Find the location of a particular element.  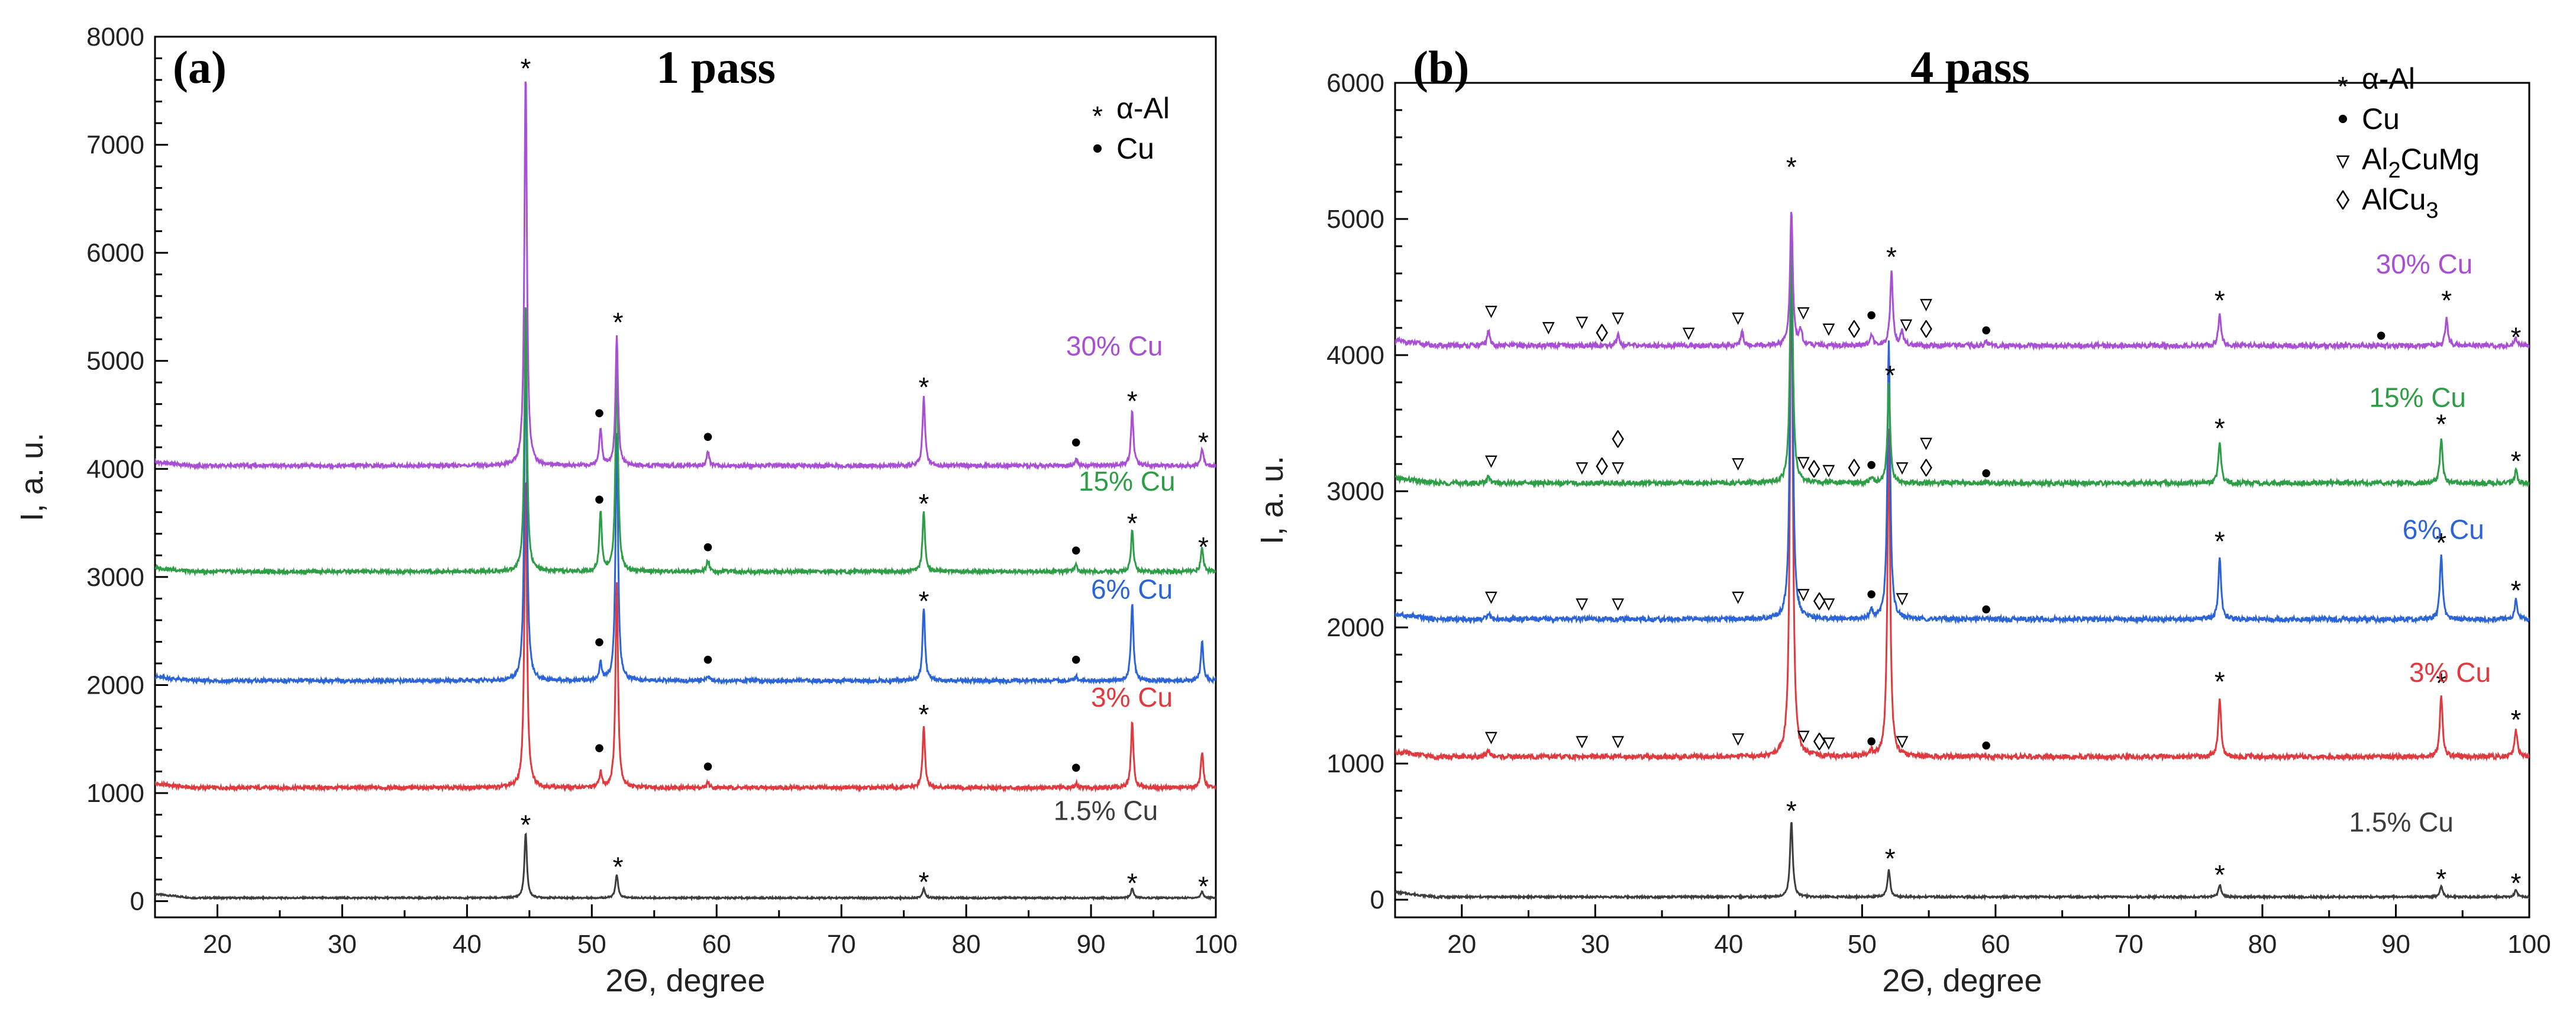

legend-symbol: ◊ is located at coordinates (2343, 200).